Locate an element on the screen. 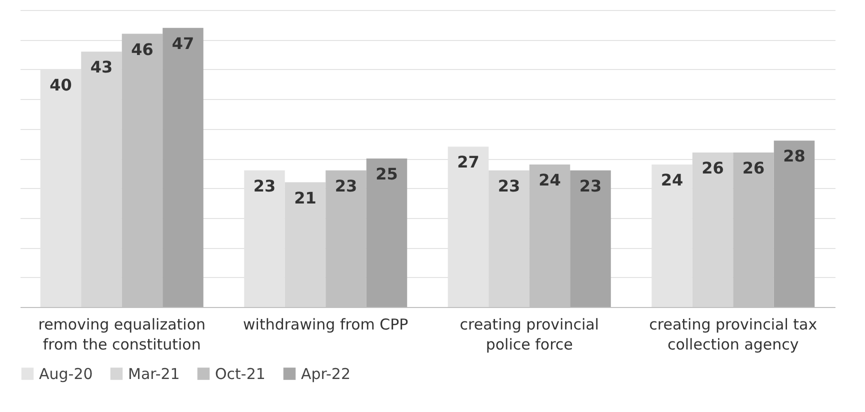 The height and width of the screenshot is (412, 865). data-label: 43 is located at coordinates (101, 67).